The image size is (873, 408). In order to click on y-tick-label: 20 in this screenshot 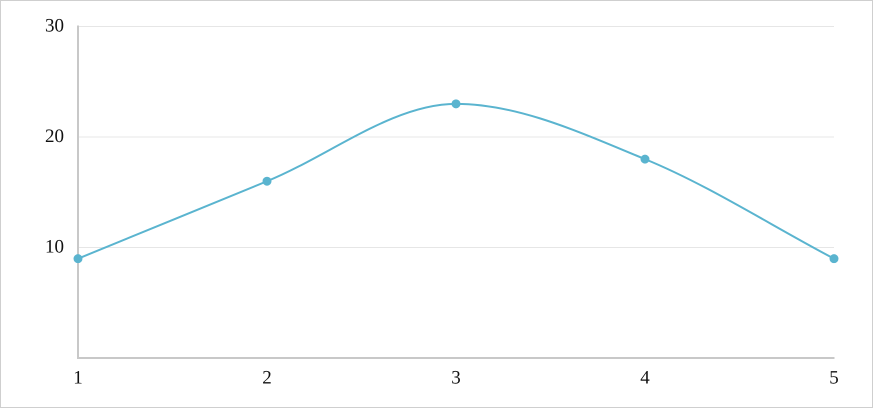, I will do `click(54, 136)`.